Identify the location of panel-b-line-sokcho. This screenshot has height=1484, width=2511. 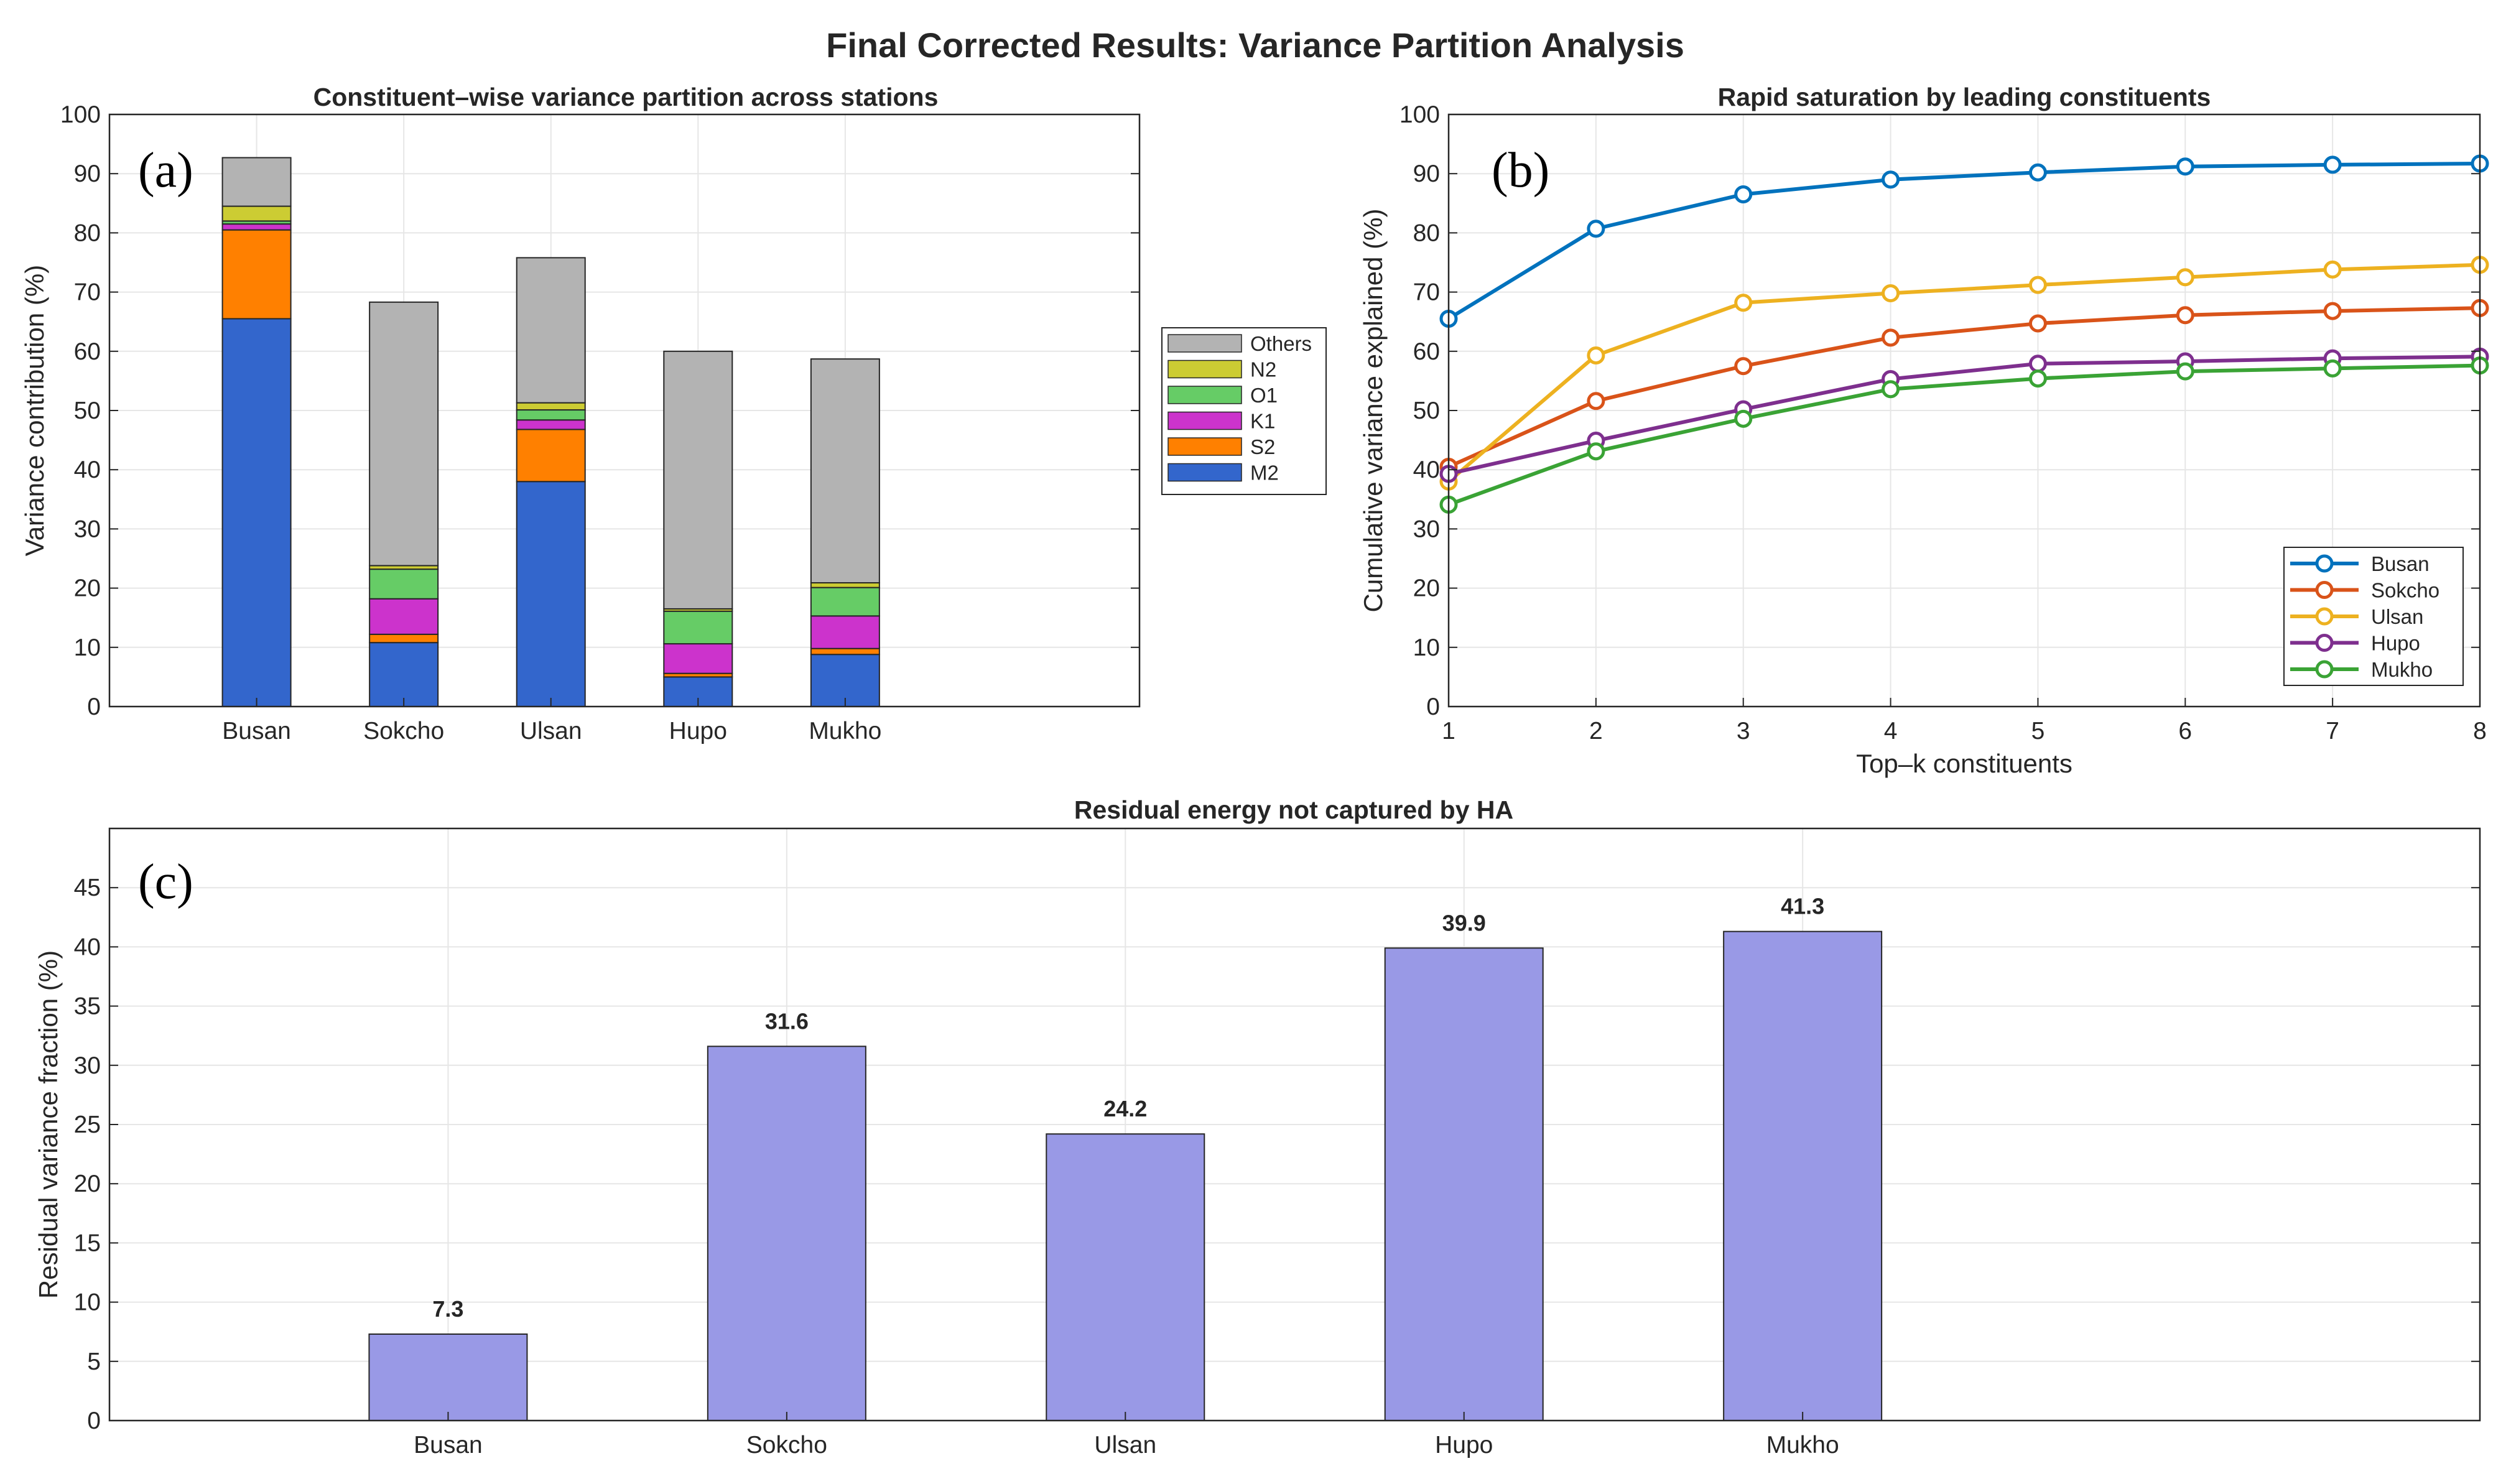
(1964, 387).